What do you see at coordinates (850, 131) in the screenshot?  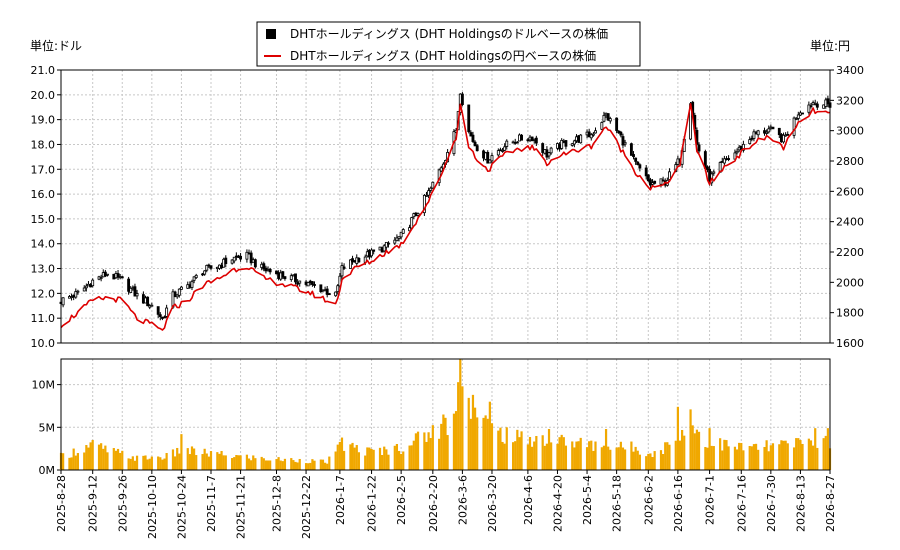 I see `right-tick-label: 3000` at bounding box center [850, 131].